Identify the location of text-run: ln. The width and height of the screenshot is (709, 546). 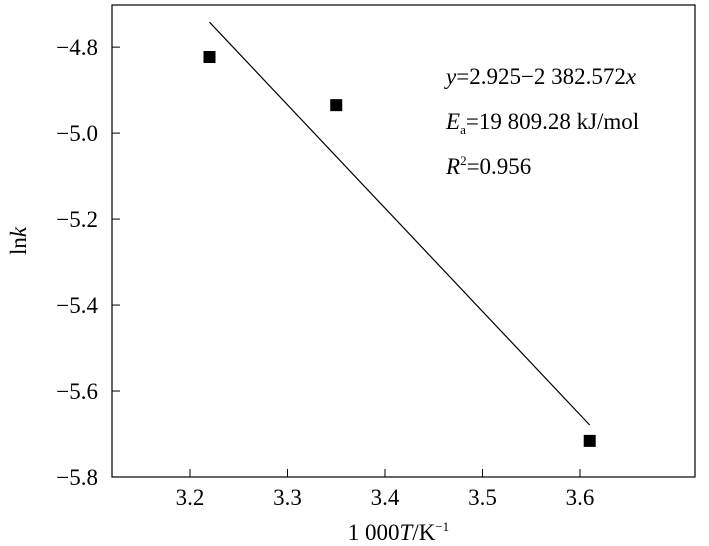
(18, 246).